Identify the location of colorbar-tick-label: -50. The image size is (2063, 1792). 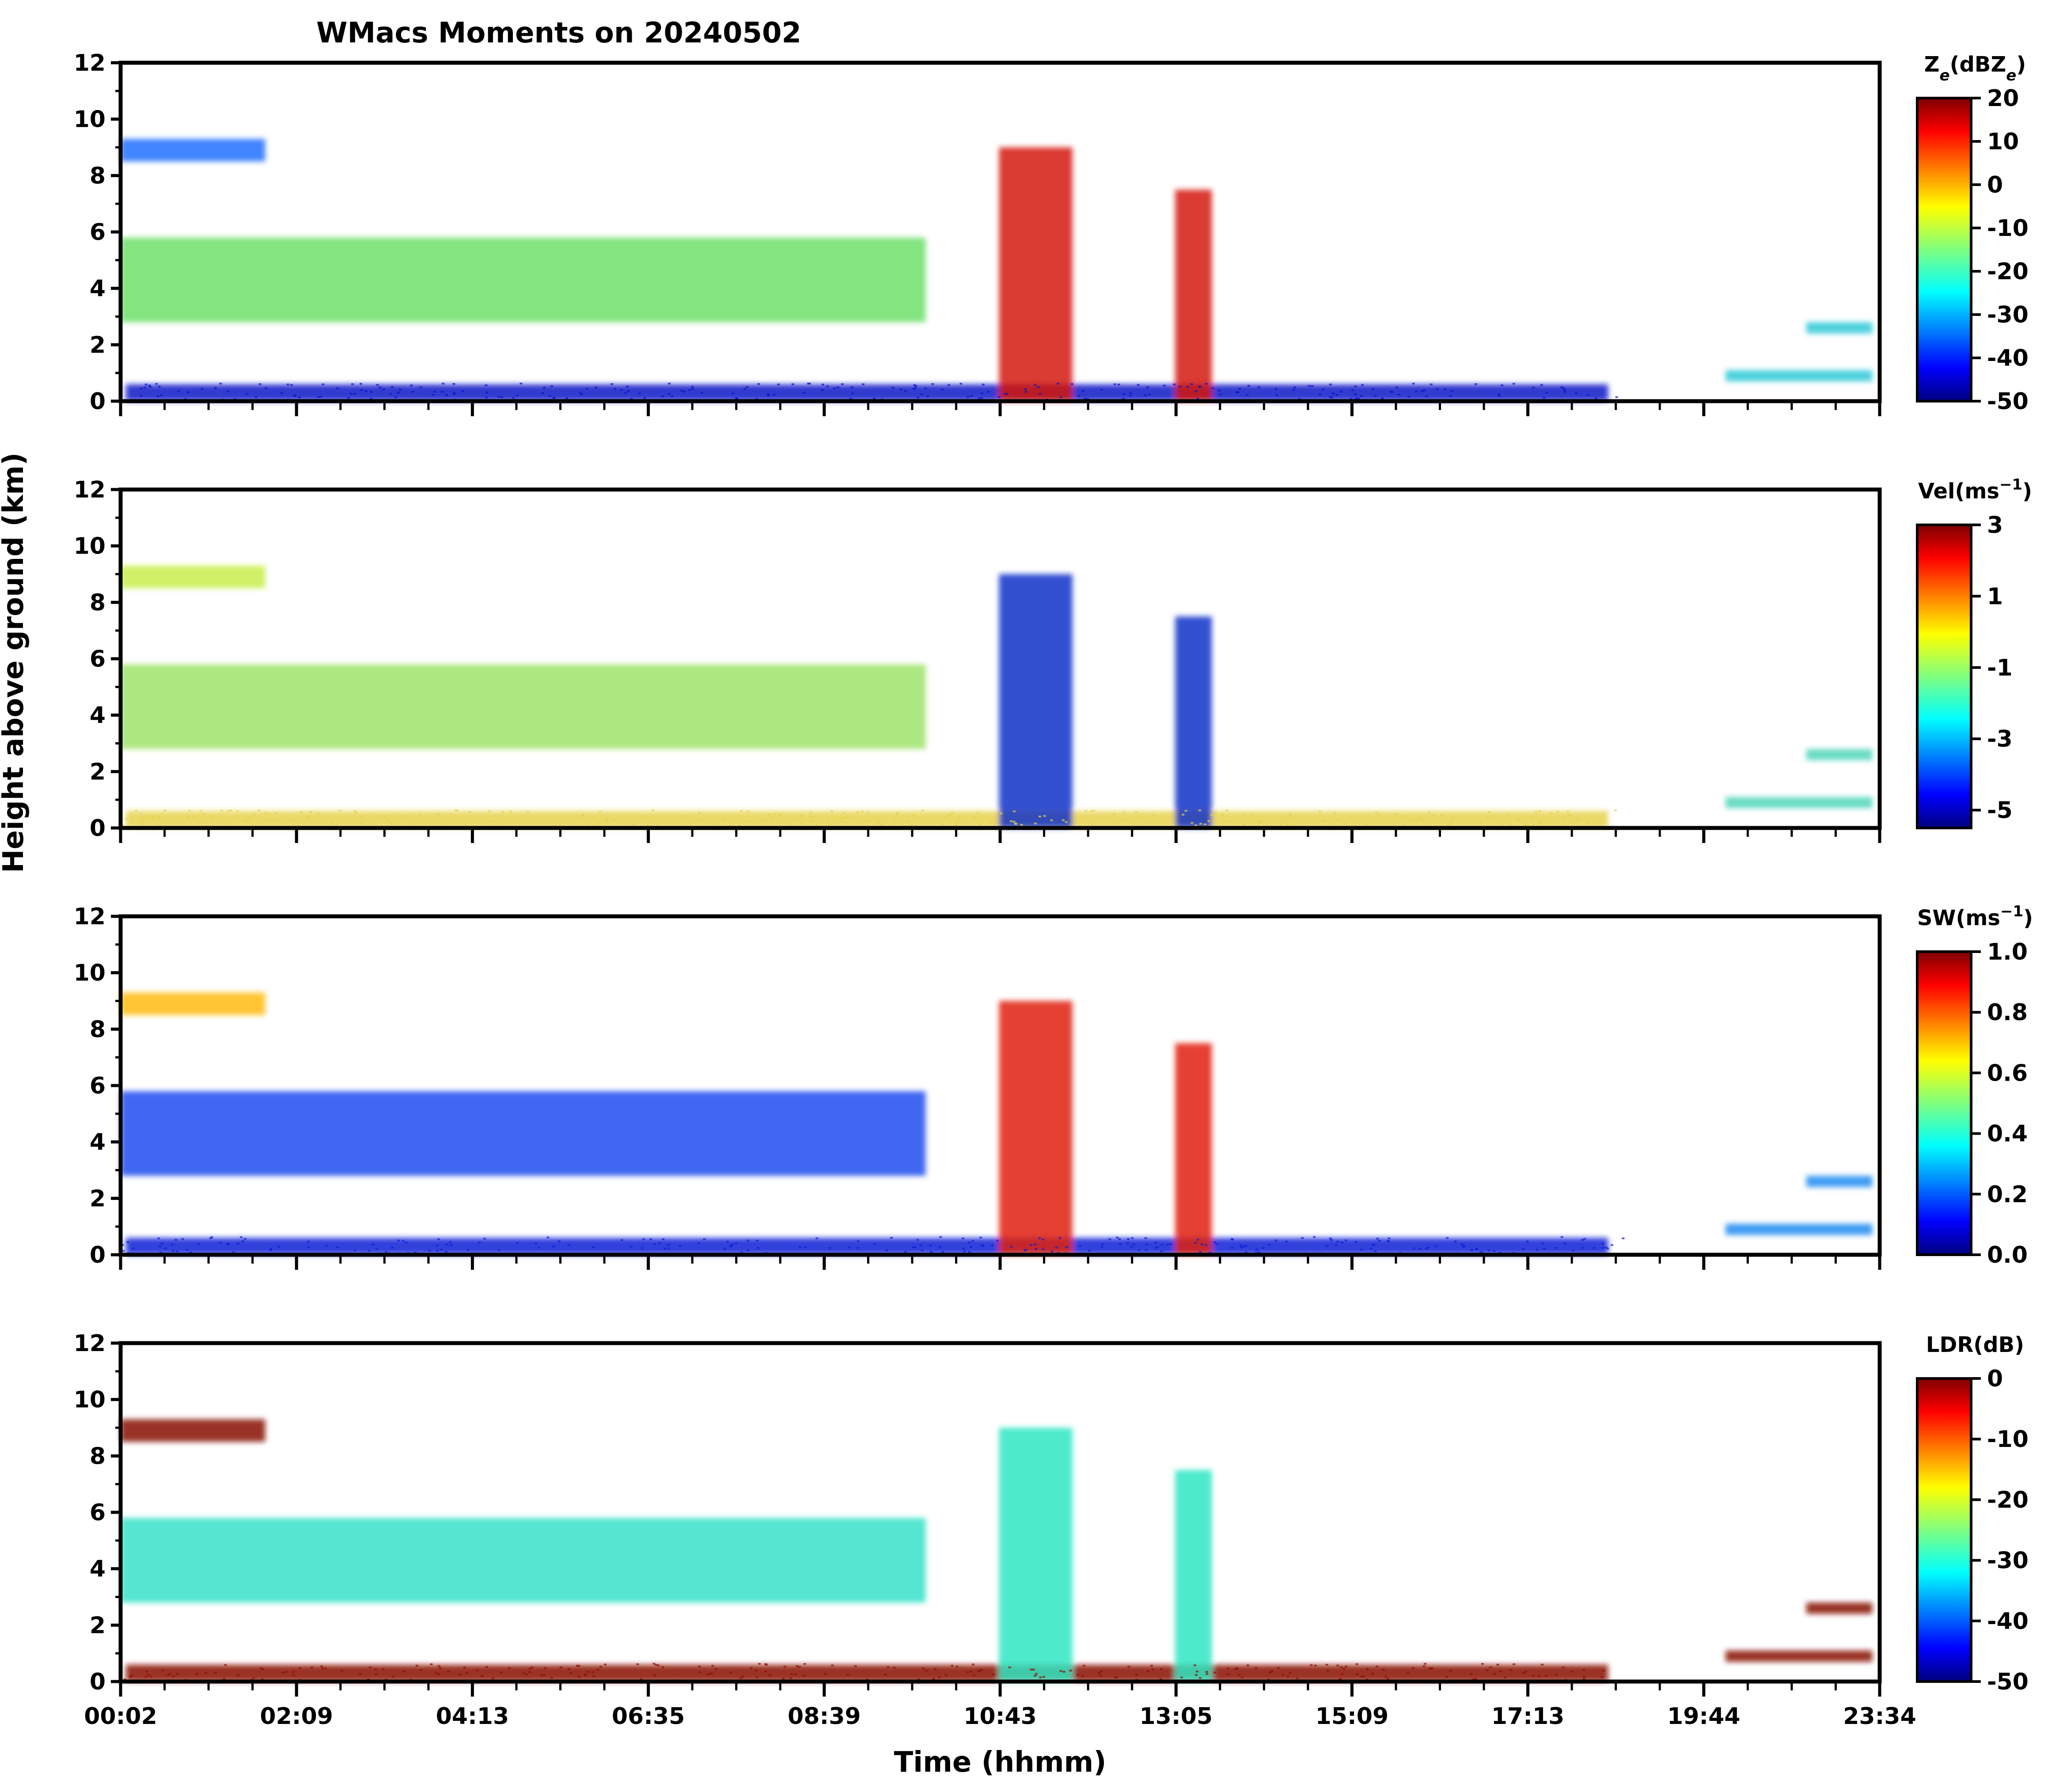
(2008, 401).